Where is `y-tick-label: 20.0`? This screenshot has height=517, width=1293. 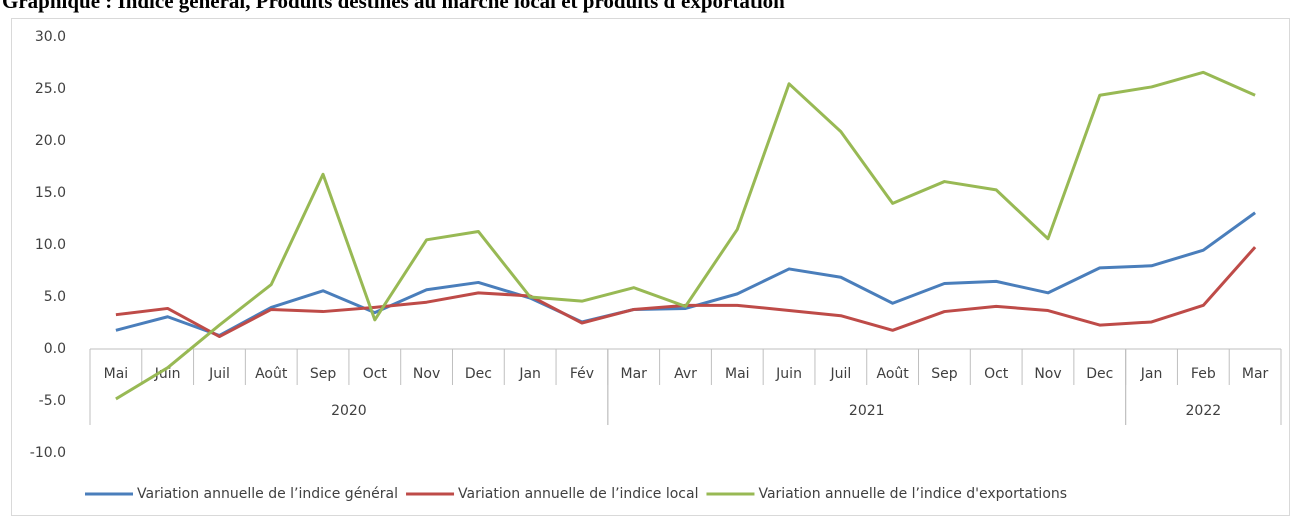
y-tick-label: 20.0 is located at coordinates (50, 141).